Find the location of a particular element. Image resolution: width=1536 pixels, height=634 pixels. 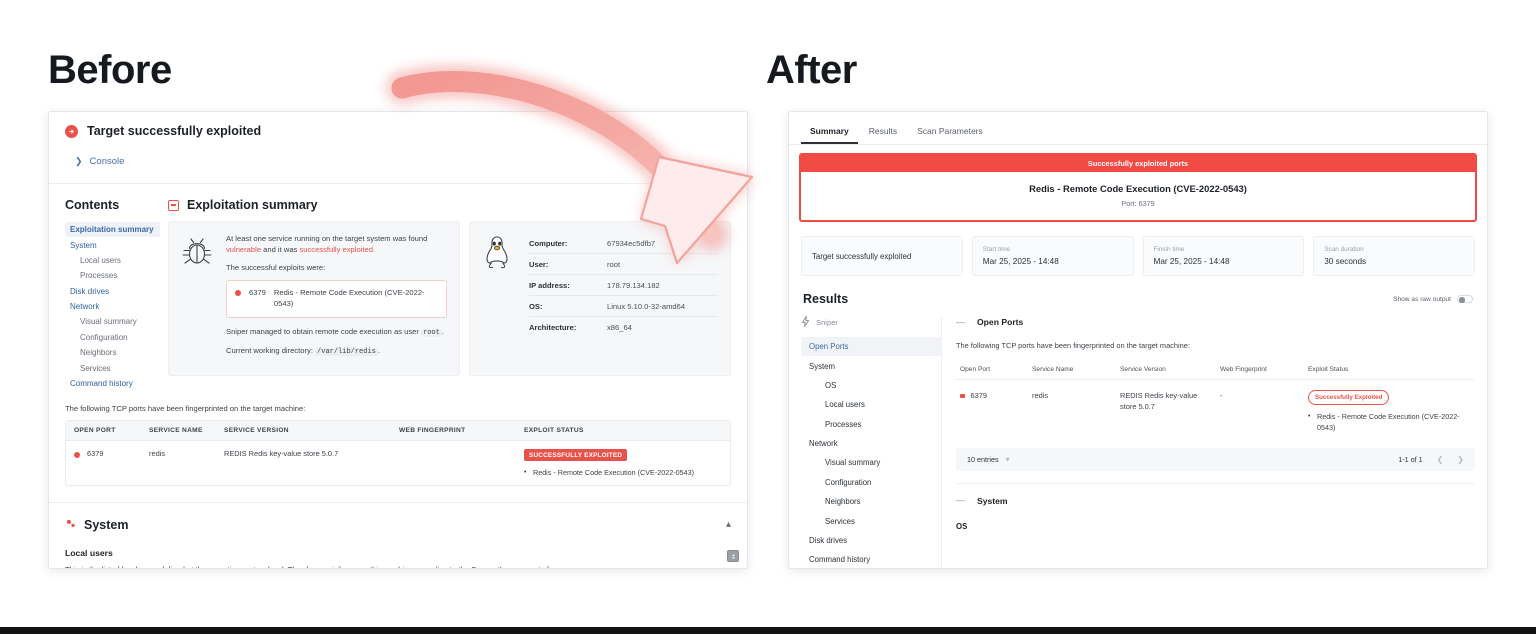

info-card-scan-duration: Scan duration 30 seconds is located at coordinates (1394, 256).